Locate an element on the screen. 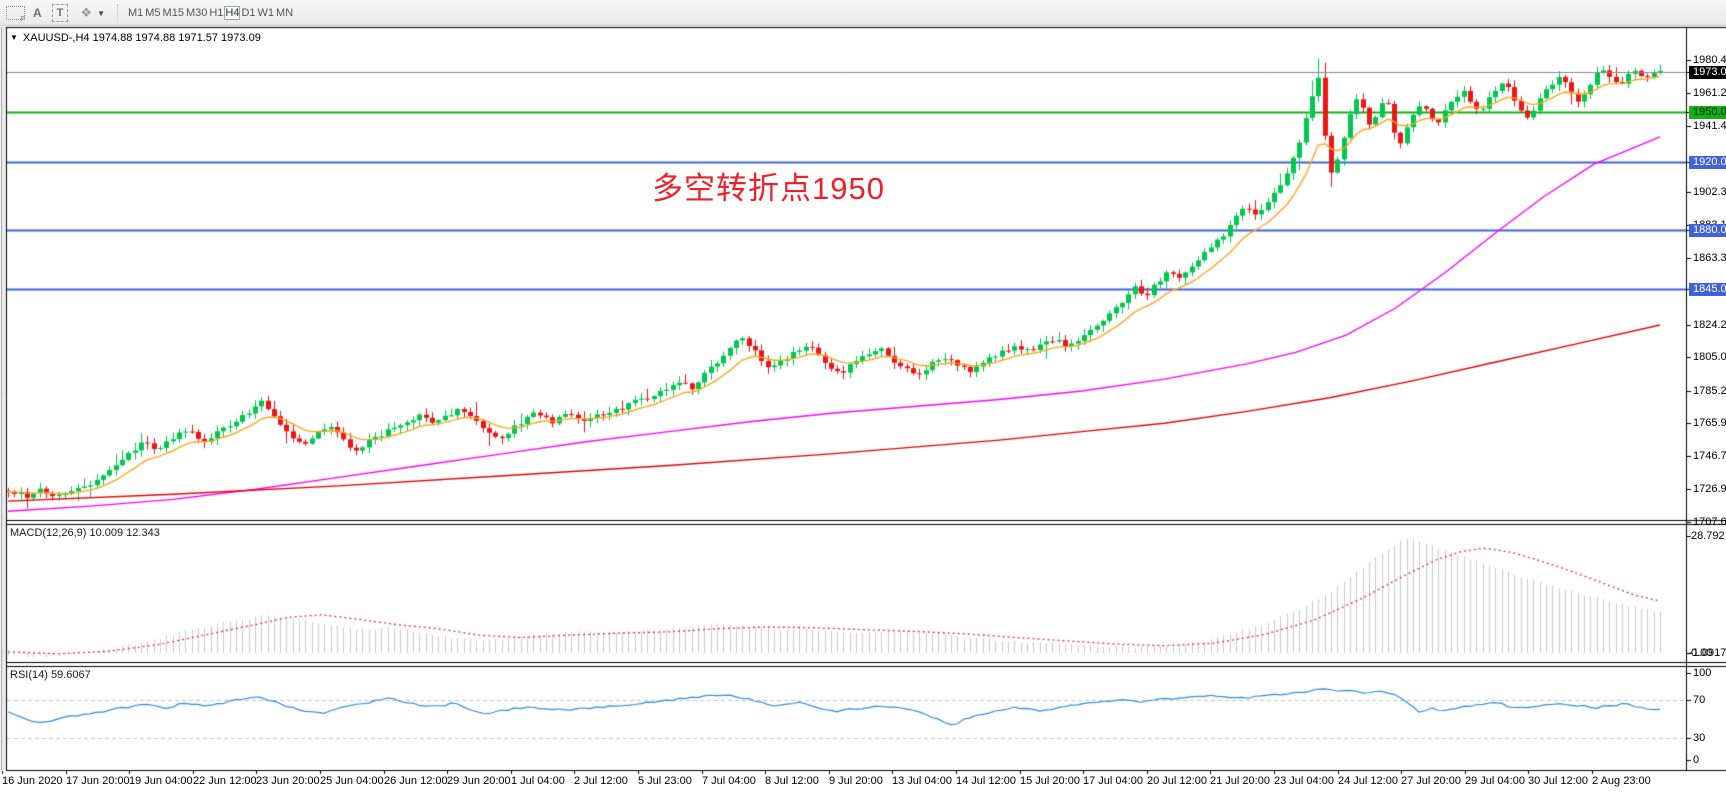  rsi-level-label: 70 is located at coordinates (1699, 700).